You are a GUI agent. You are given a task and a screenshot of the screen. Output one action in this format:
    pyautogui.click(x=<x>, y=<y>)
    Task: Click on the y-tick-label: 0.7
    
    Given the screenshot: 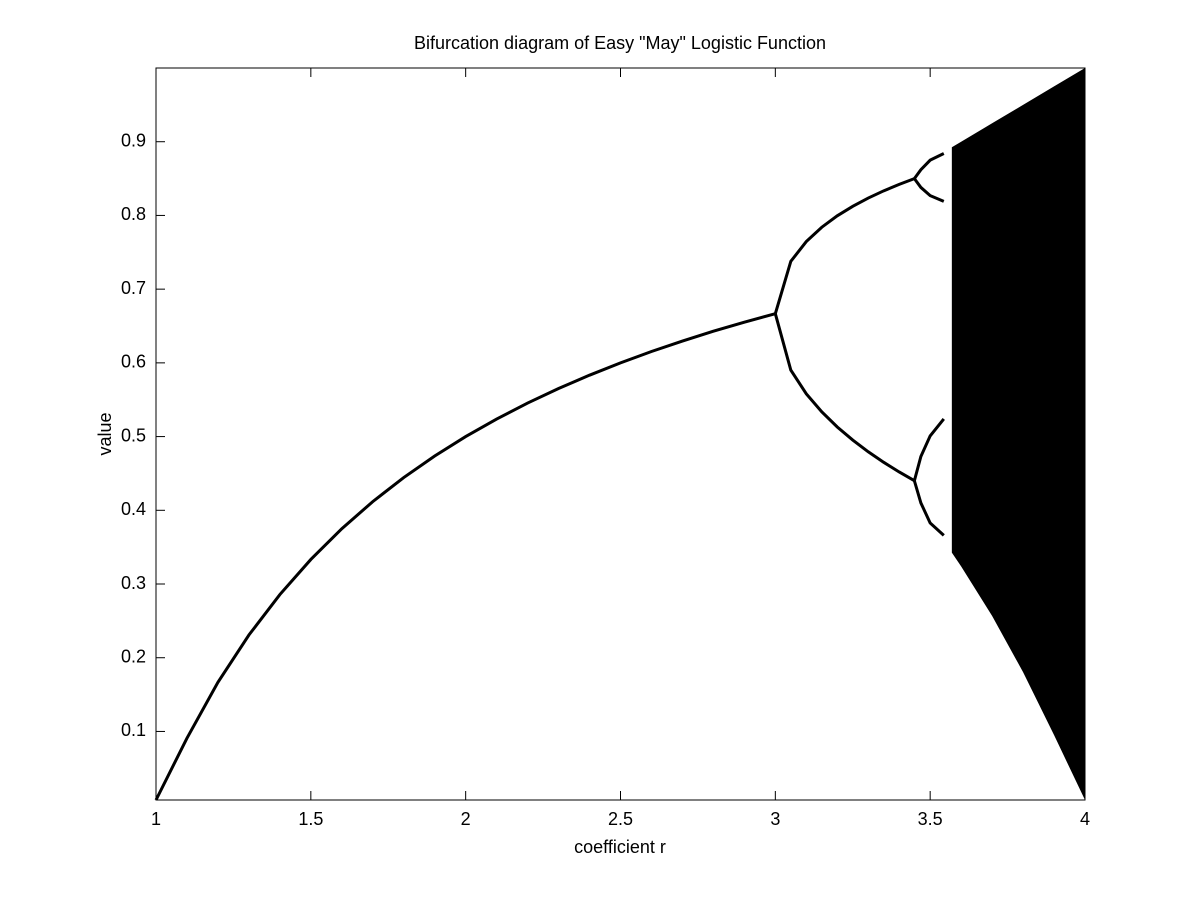 What is the action you would take?
    pyautogui.click(x=133, y=288)
    